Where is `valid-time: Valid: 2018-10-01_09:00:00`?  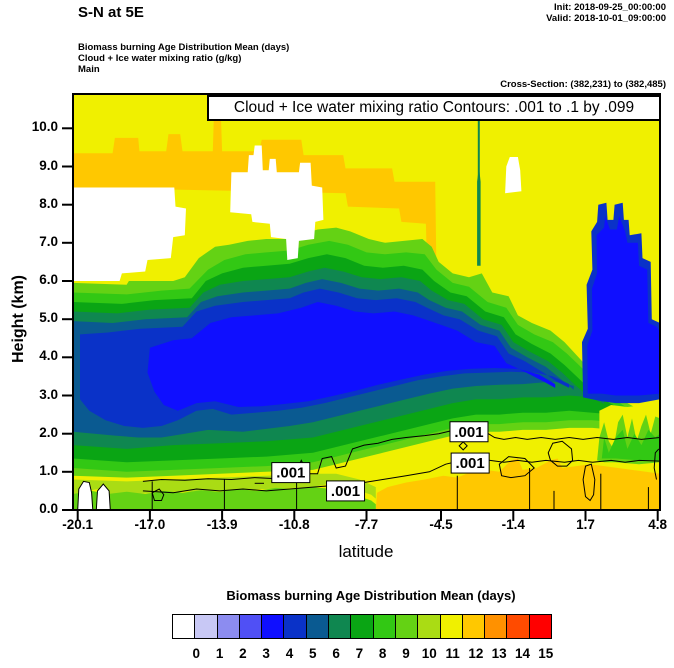
valid-time: Valid: 2018-10-01_09:00:00 is located at coordinates (606, 18).